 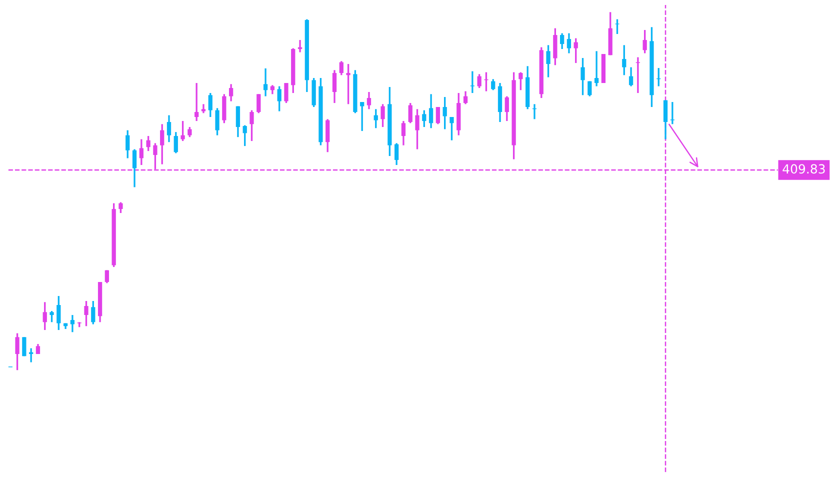 What do you see at coordinates (803, 169) in the screenshot?
I see `text: 409.83` at bounding box center [803, 169].